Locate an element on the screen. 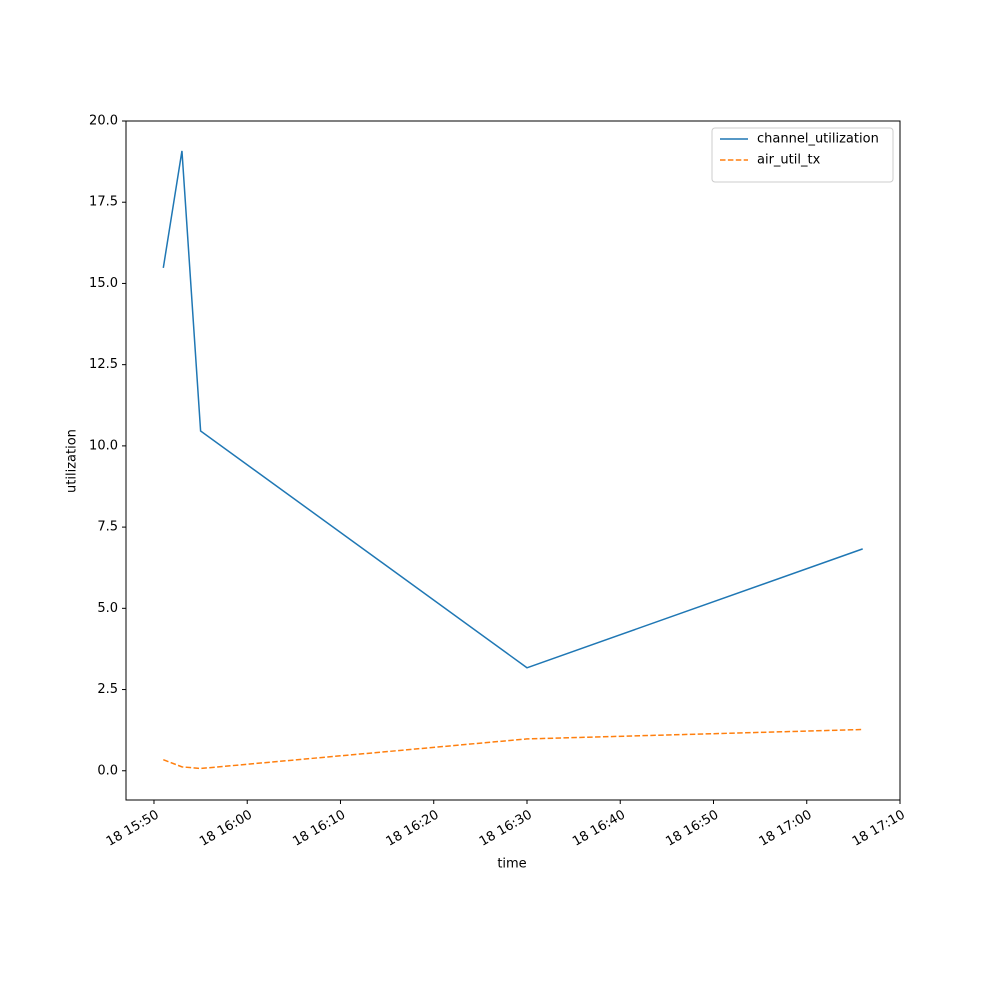  legend-box is located at coordinates (802, 155).